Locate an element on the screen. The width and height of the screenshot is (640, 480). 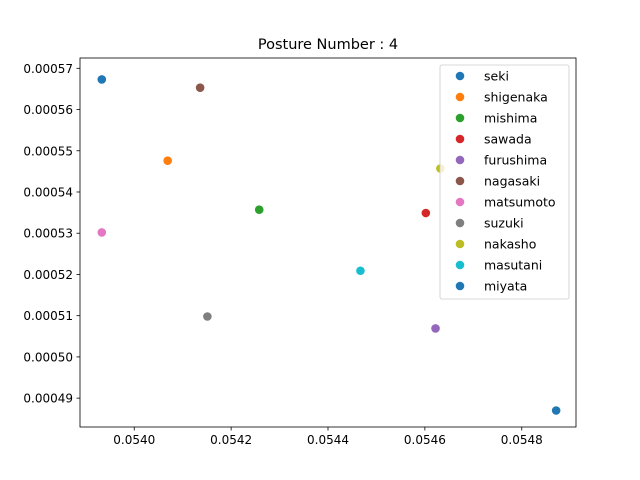
data-point-sawada is located at coordinates (426, 213).